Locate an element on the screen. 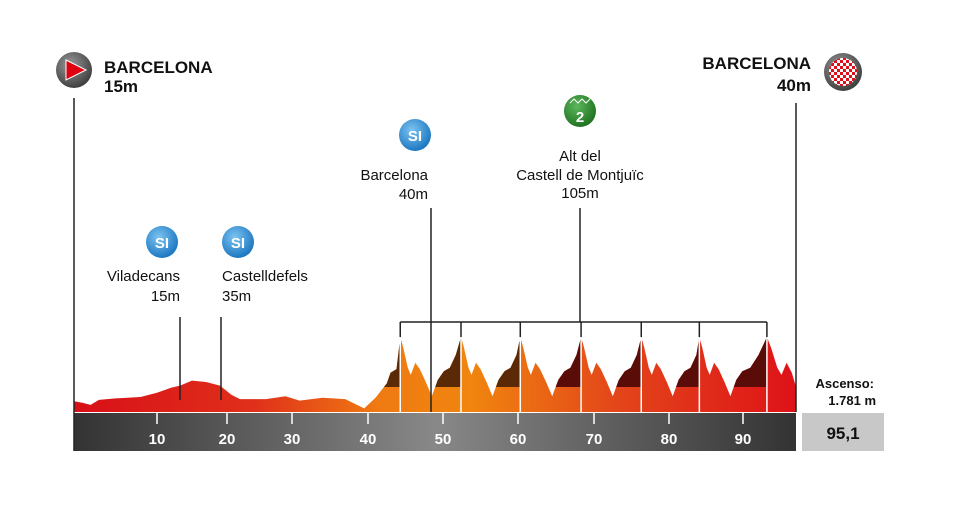  sprint-altitude-castelldefels: 35m is located at coordinates (236, 296).